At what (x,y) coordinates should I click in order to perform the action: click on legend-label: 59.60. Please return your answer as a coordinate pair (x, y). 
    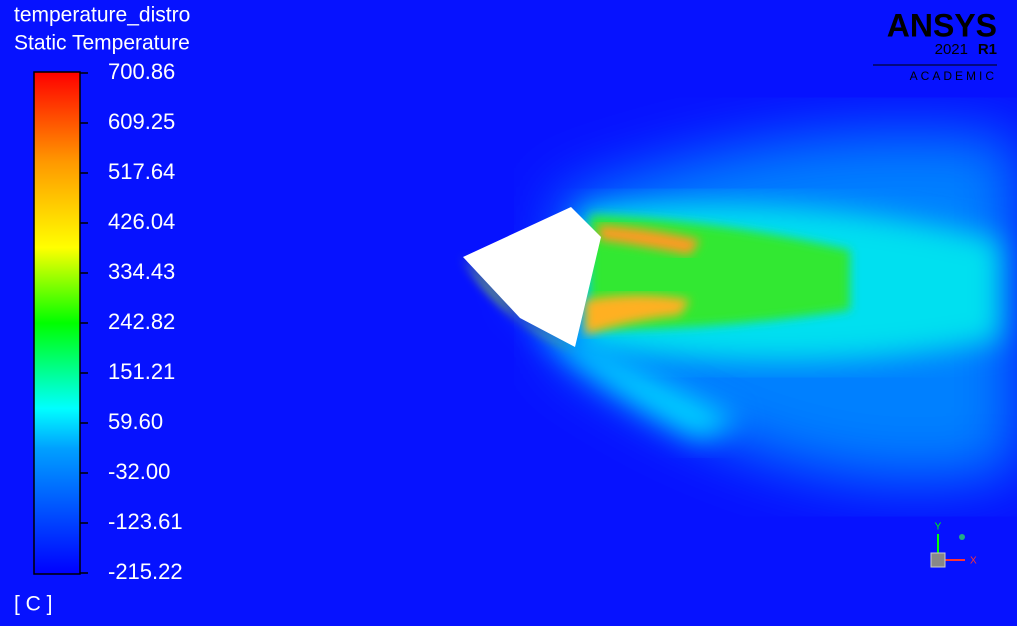
    Looking at the image, I should click on (135, 421).